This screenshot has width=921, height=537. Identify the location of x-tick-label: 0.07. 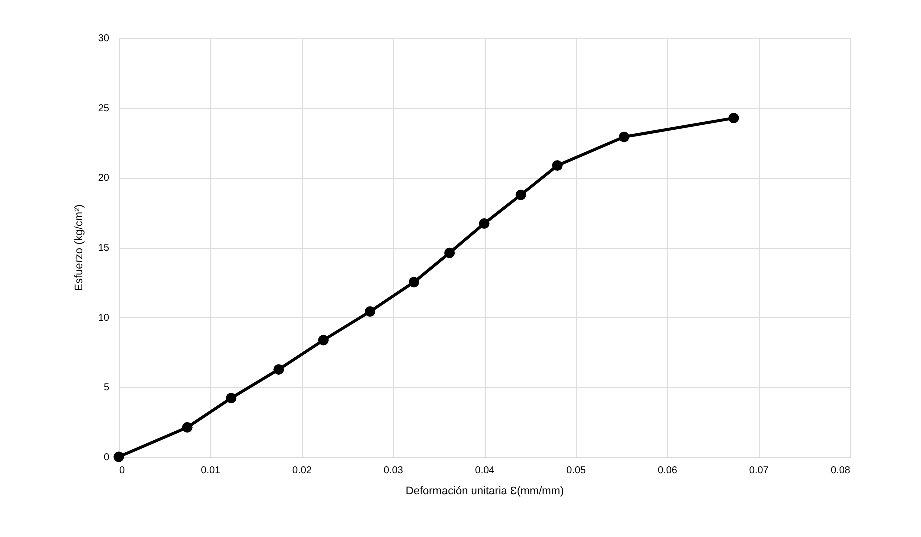
(759, 471).